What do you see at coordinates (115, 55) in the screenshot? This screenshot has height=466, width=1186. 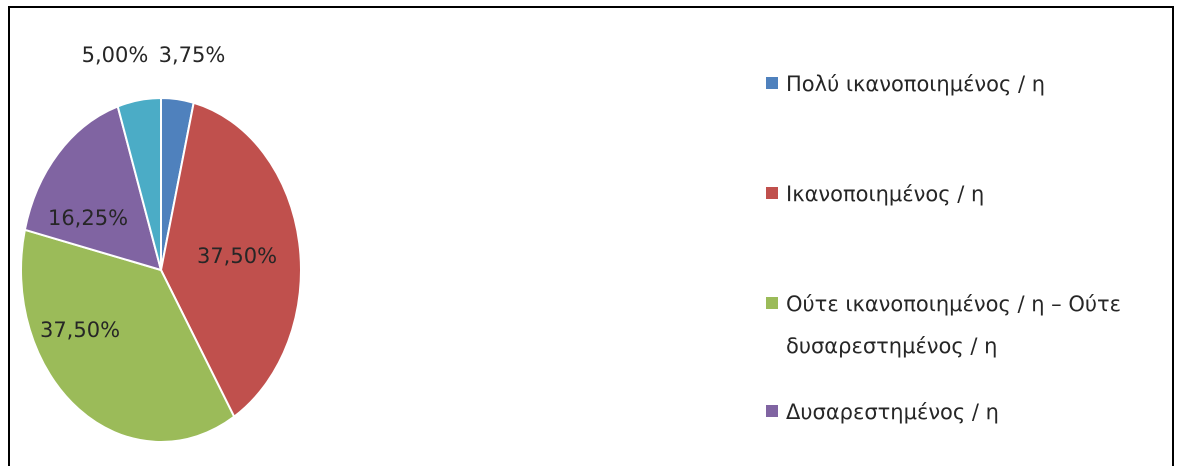 I see `slice-label-4: 5,00%` at bounding box center [115, 55].